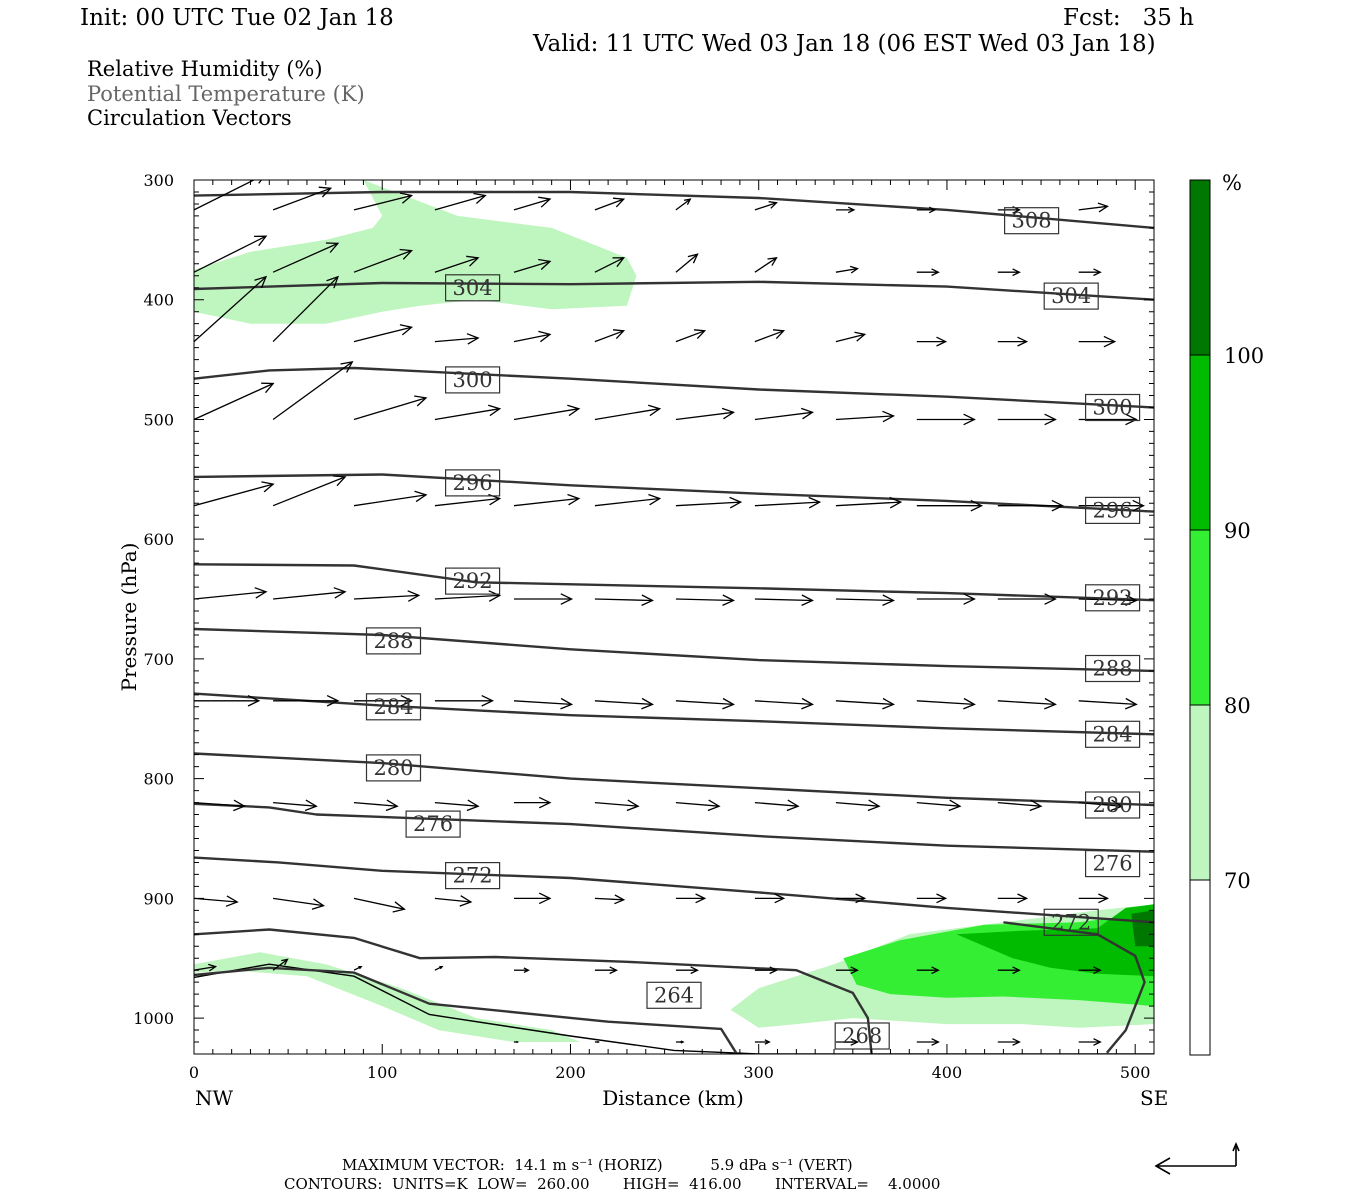 Image resolution: width=1350 pixels, height=1200 pixels. Describe the element at coordinates (393, 641) in the screenshot. I see `contour-label: 288` at that location.